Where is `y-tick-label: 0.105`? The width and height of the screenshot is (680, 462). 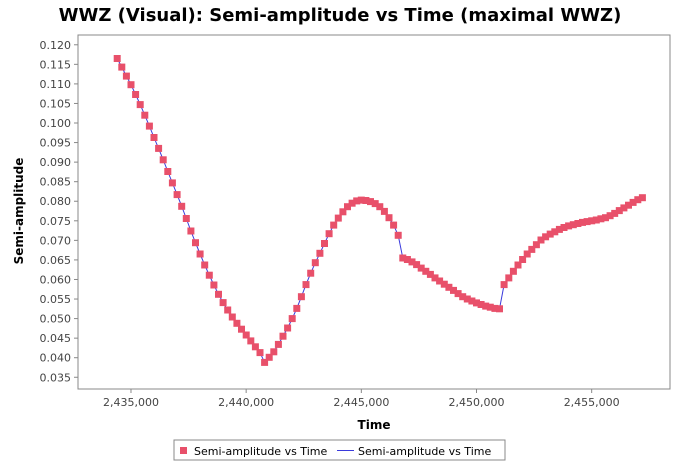 y-tick-label: 0.105 is located at coordinates (56, 103).